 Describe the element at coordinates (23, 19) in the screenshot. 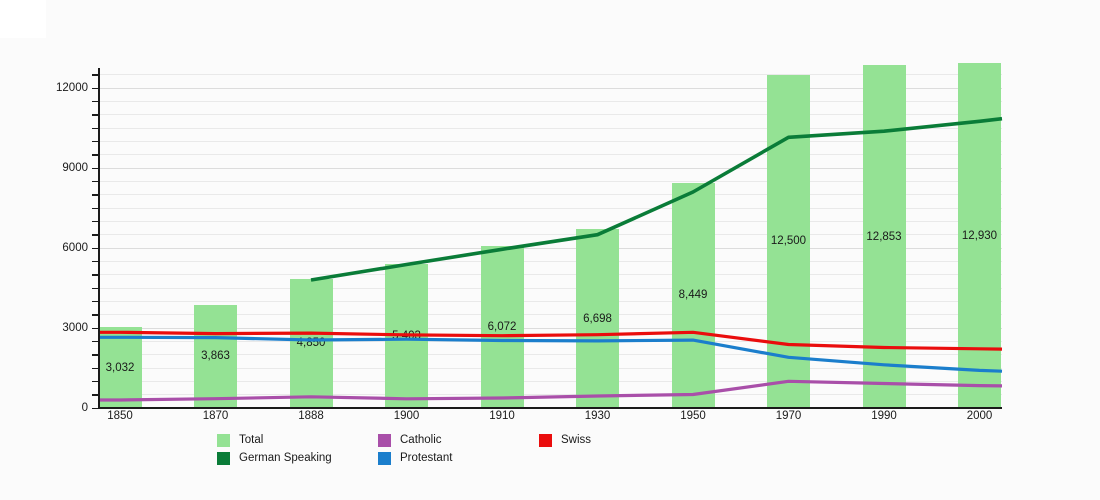

I see `corner-highlight` at that location.